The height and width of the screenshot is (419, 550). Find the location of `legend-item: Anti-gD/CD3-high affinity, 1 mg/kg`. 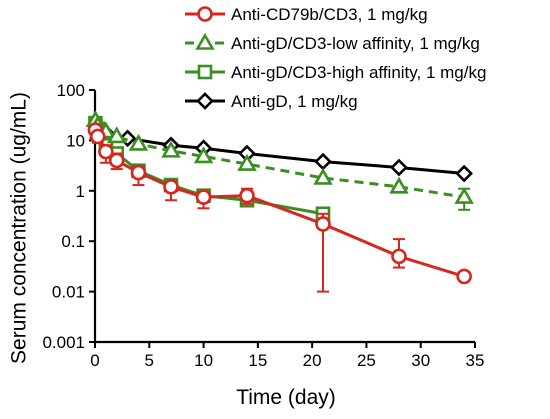

legend-item: Anti-gD/CD3-high affinity, 1 mg/kg is located at coordinates (335, 72).